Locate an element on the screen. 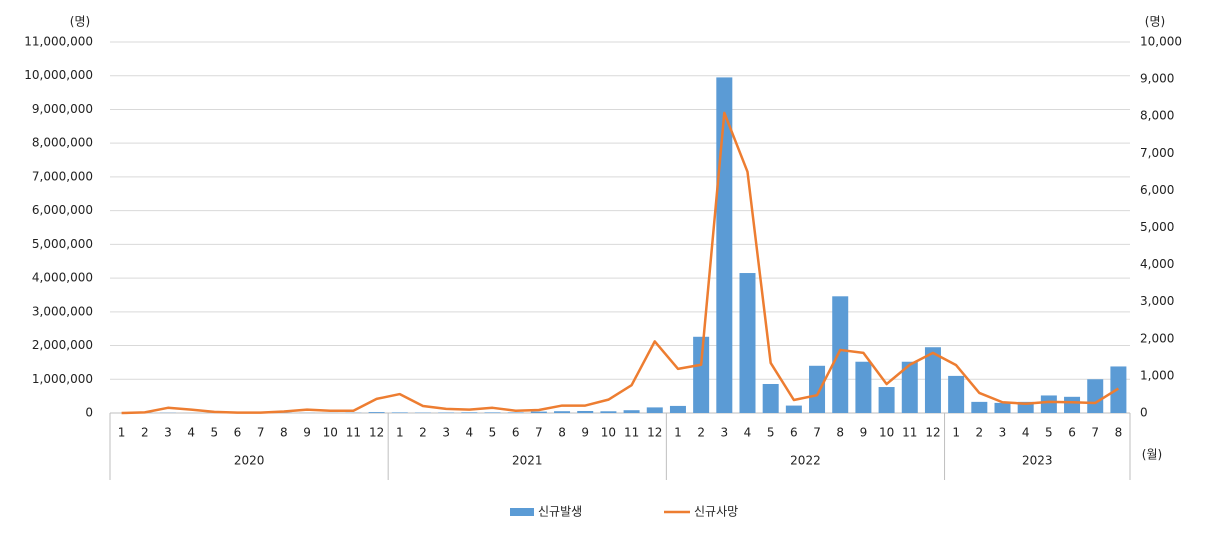  y-tick-label: 4,000,000 is located at coordinates (62, 278).